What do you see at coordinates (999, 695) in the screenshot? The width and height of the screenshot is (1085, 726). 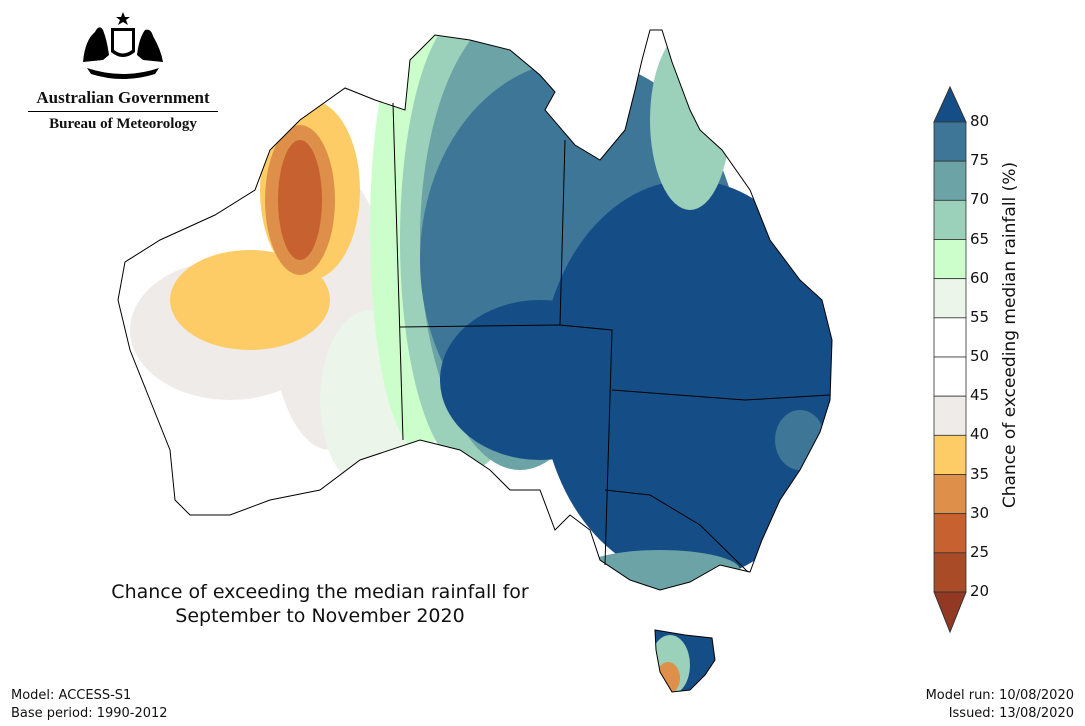 I see `model-run-date: Model run: 10/08/2020` at bounding box center [999, 695].